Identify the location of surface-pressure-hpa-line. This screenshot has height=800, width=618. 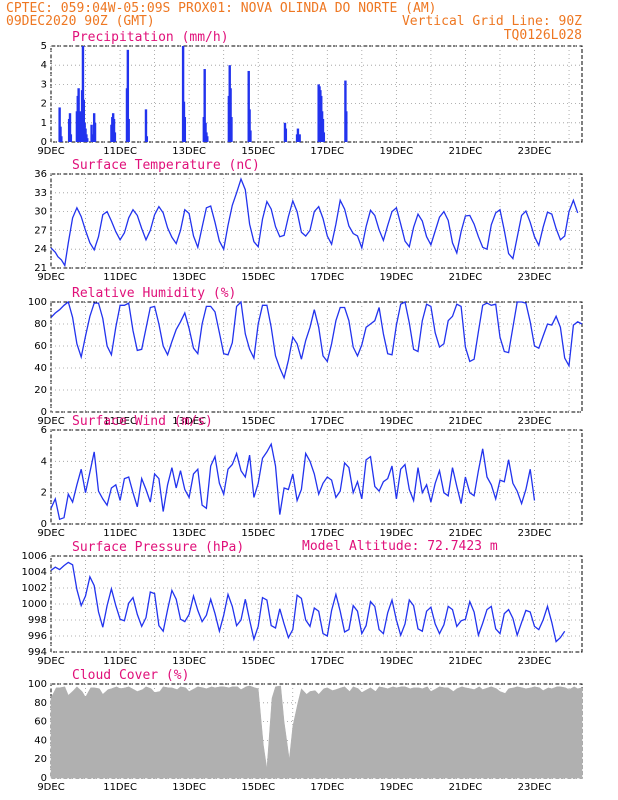
(308, 602).